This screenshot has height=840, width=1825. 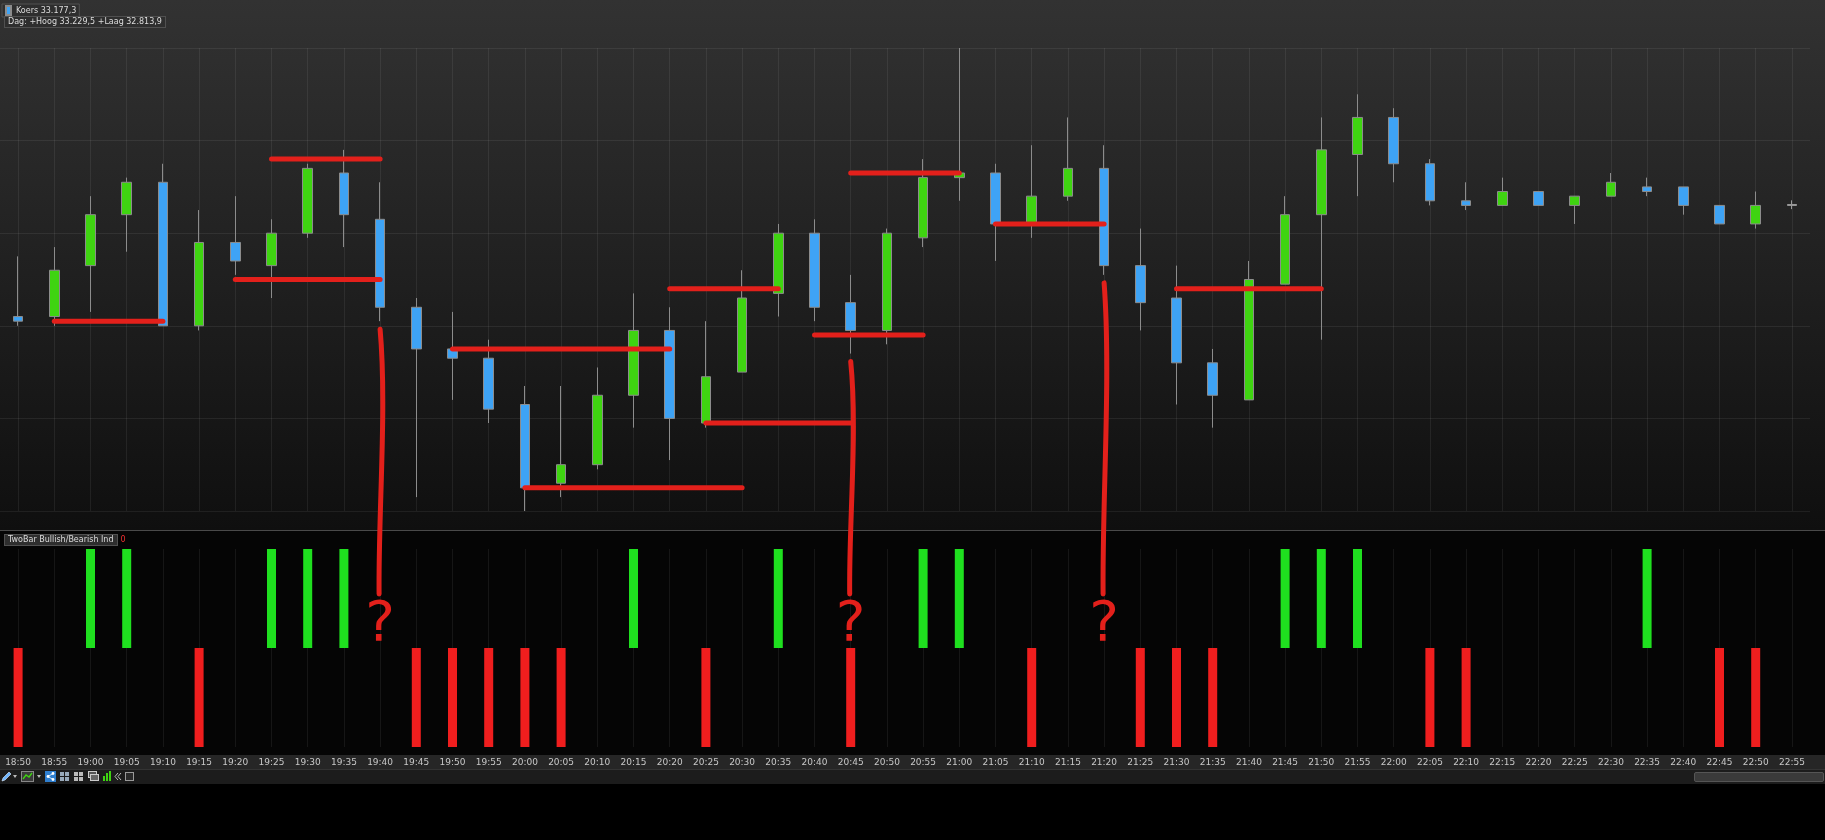 What do you see at coordinates (1791, 761) in the screenshot?
I see `x-tick-label: 22:55` at bounding box center [1791, 761].